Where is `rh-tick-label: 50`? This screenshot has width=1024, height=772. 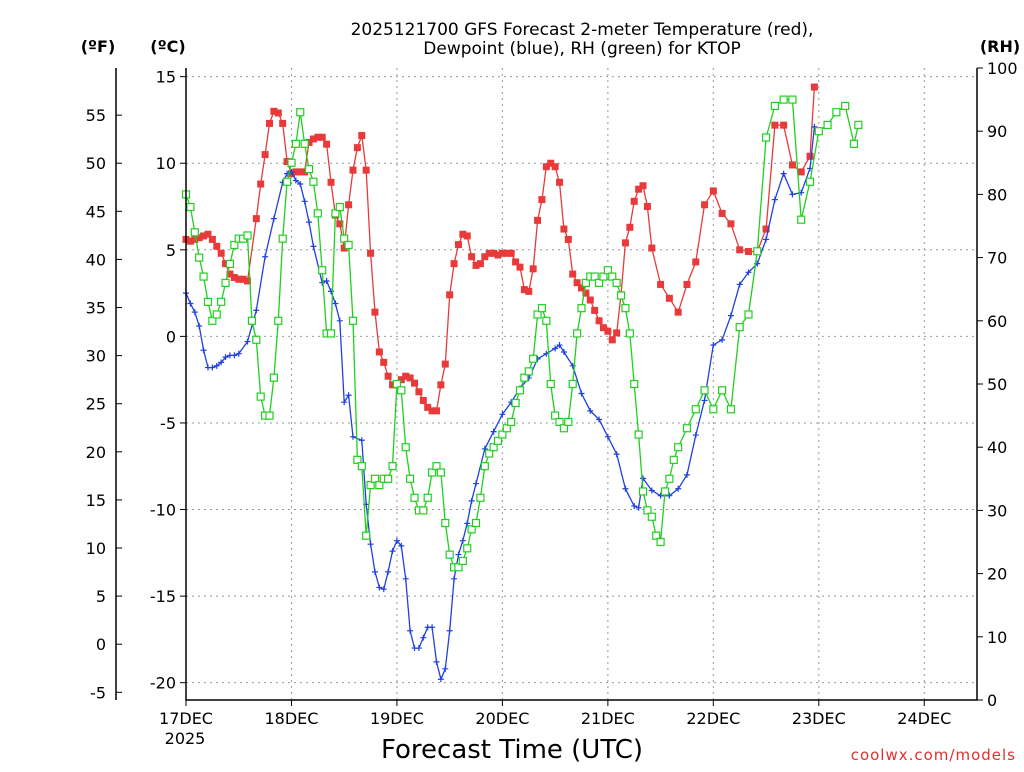
rh-tick-label: 50 is located at coordinates (997, 384).